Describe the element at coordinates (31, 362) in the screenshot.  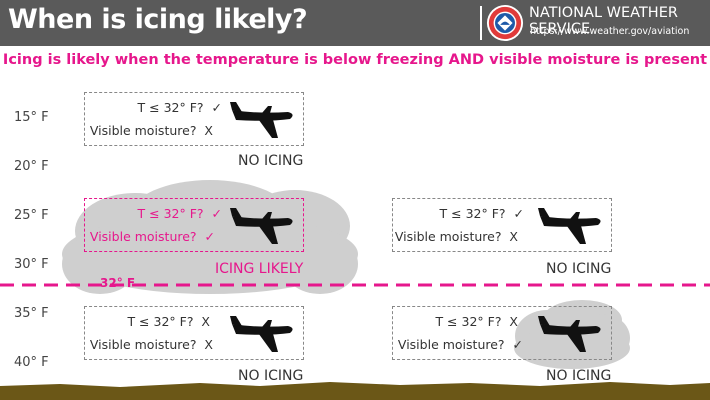
I see `temp-label: 40° F` at that location.